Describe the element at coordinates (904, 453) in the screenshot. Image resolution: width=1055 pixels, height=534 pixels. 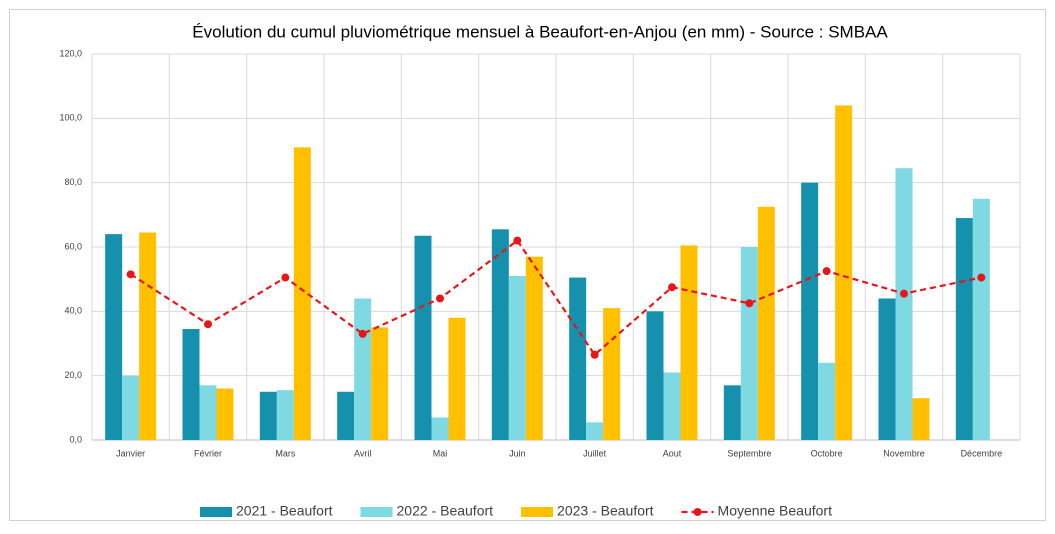
I see `x-tick-label: Novembre` at that location.